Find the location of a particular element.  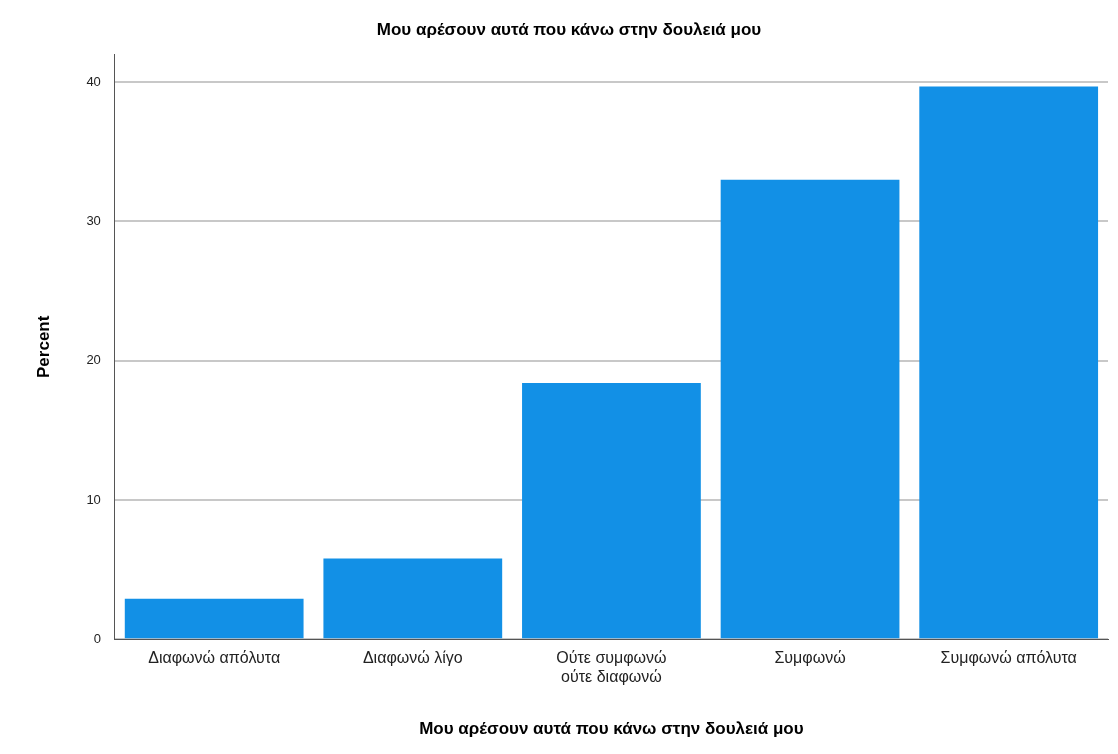

y-tick-label: 10 is located at coordinates (93, 499).